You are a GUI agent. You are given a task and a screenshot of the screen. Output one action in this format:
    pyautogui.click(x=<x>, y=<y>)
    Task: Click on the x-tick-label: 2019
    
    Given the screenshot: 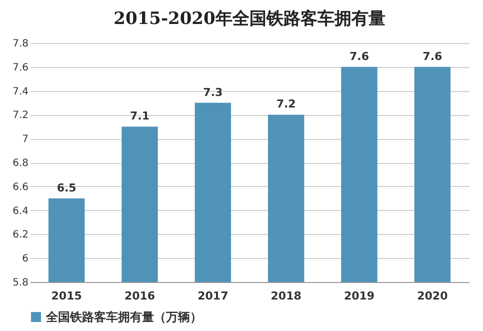 What is the action you would take?
    pyautogui.click(x=359, y=296)
    